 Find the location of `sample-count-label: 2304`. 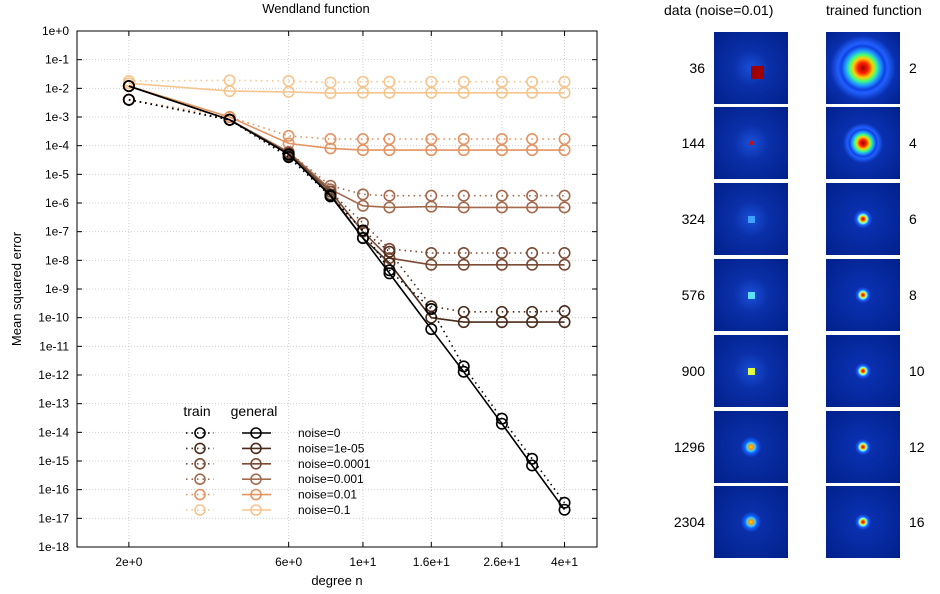

sample-count-label: 2304 is located at coordinates (689, 522).